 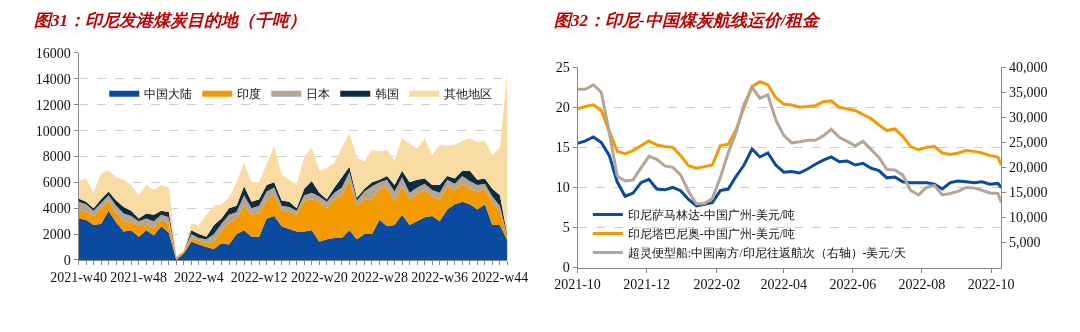 I want to click on y-tick-label: 25, so click(x=562, y=68).